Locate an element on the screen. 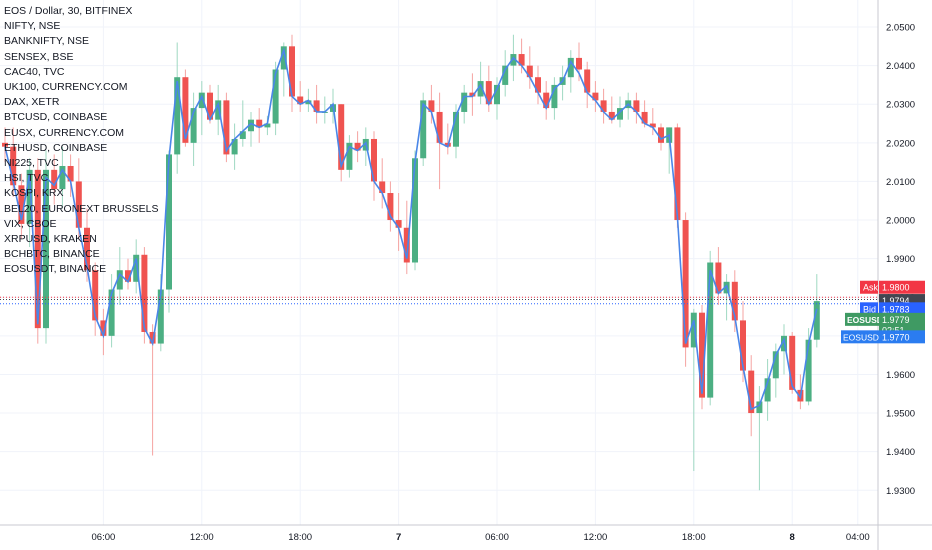 This screenshot has height=550, width=932. symbol-item: VIX, CBOE is located at coordinates (30, 223).